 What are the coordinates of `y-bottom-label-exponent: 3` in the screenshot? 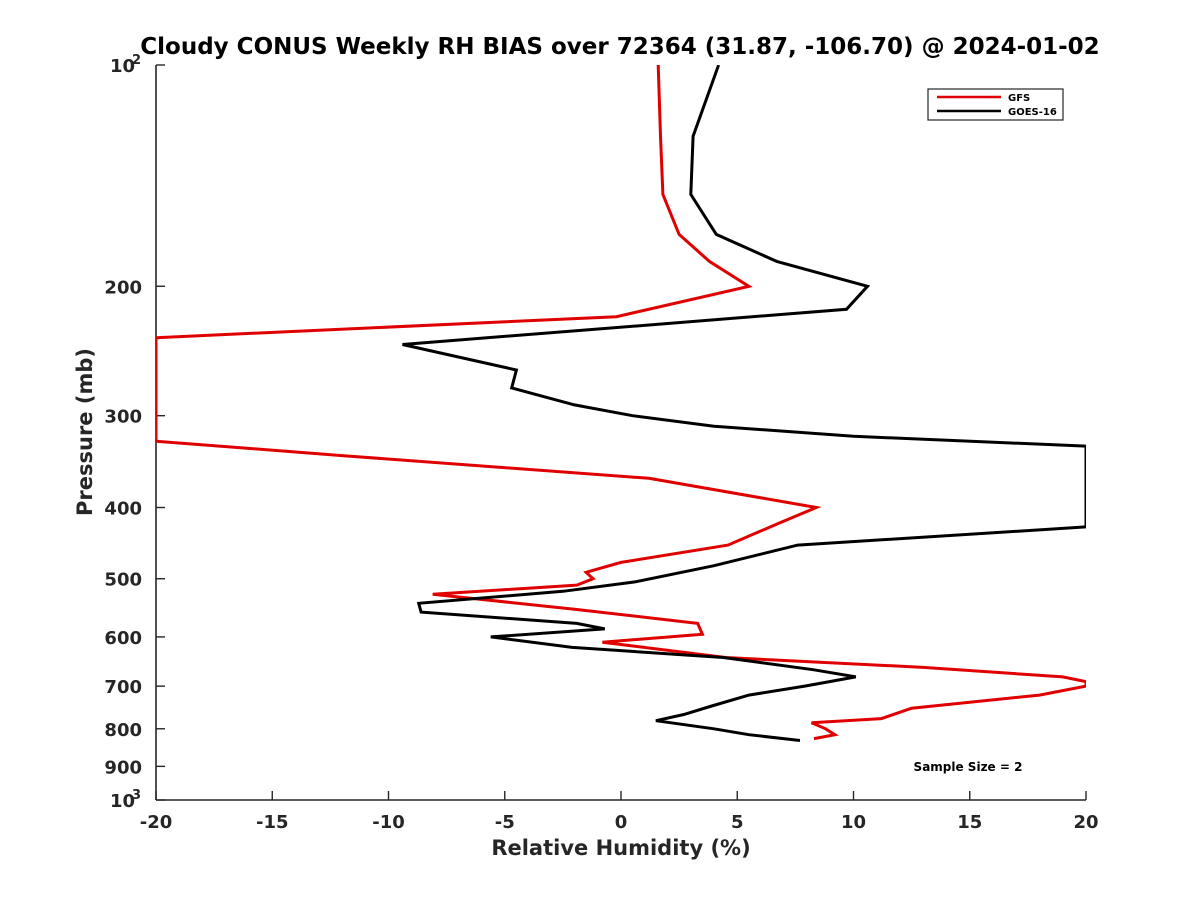 It's located at (136, 795).